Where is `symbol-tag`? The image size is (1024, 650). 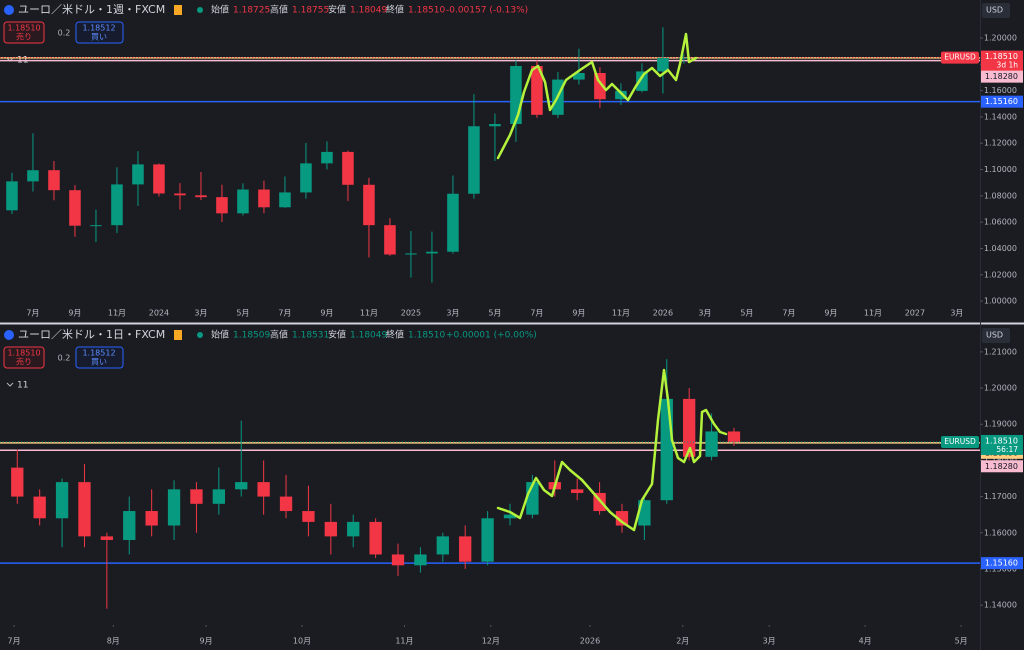
symbol-tag is located at coordinates (960, 57).